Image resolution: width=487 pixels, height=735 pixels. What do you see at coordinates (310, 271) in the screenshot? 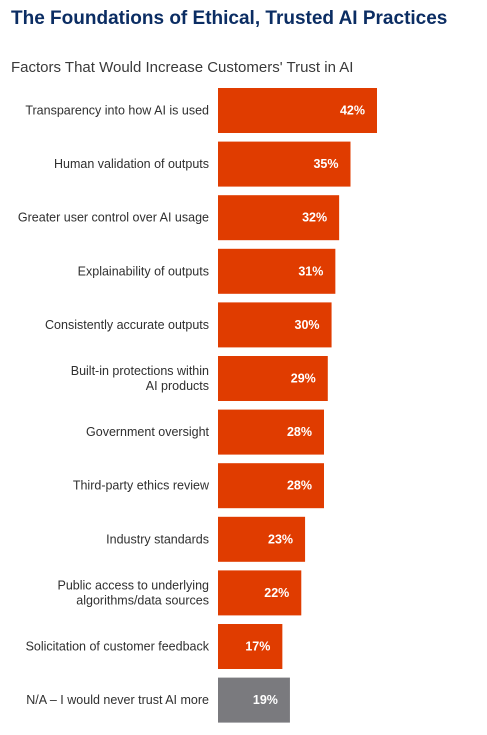
I see `value-label-3: 31%` at bounding box center [310, 271].